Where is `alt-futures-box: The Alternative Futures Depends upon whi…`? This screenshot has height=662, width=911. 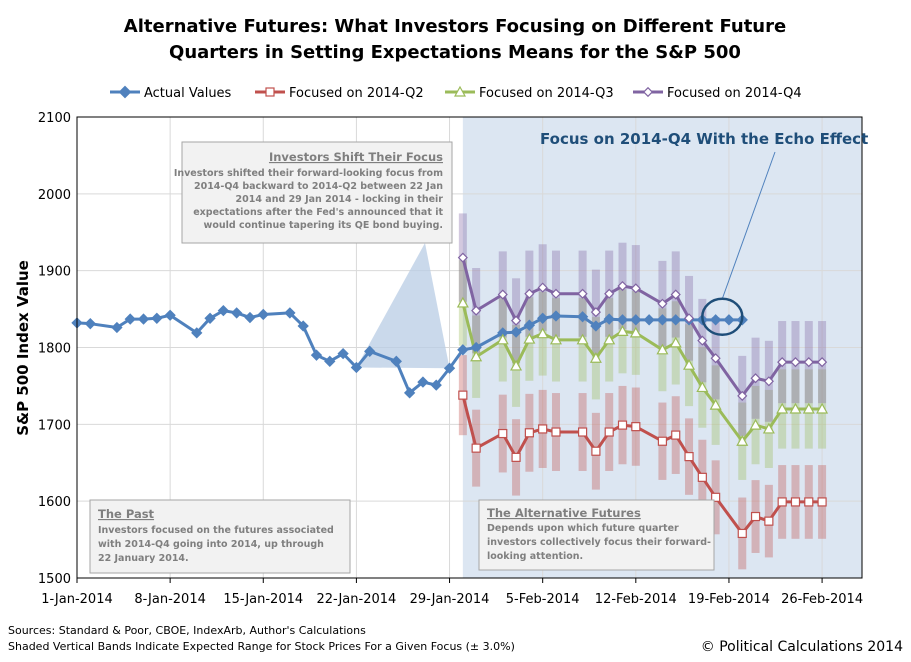 alt-futures-box: The Alternative Futures Depends upon whi… is located at coordinates (596, 535).